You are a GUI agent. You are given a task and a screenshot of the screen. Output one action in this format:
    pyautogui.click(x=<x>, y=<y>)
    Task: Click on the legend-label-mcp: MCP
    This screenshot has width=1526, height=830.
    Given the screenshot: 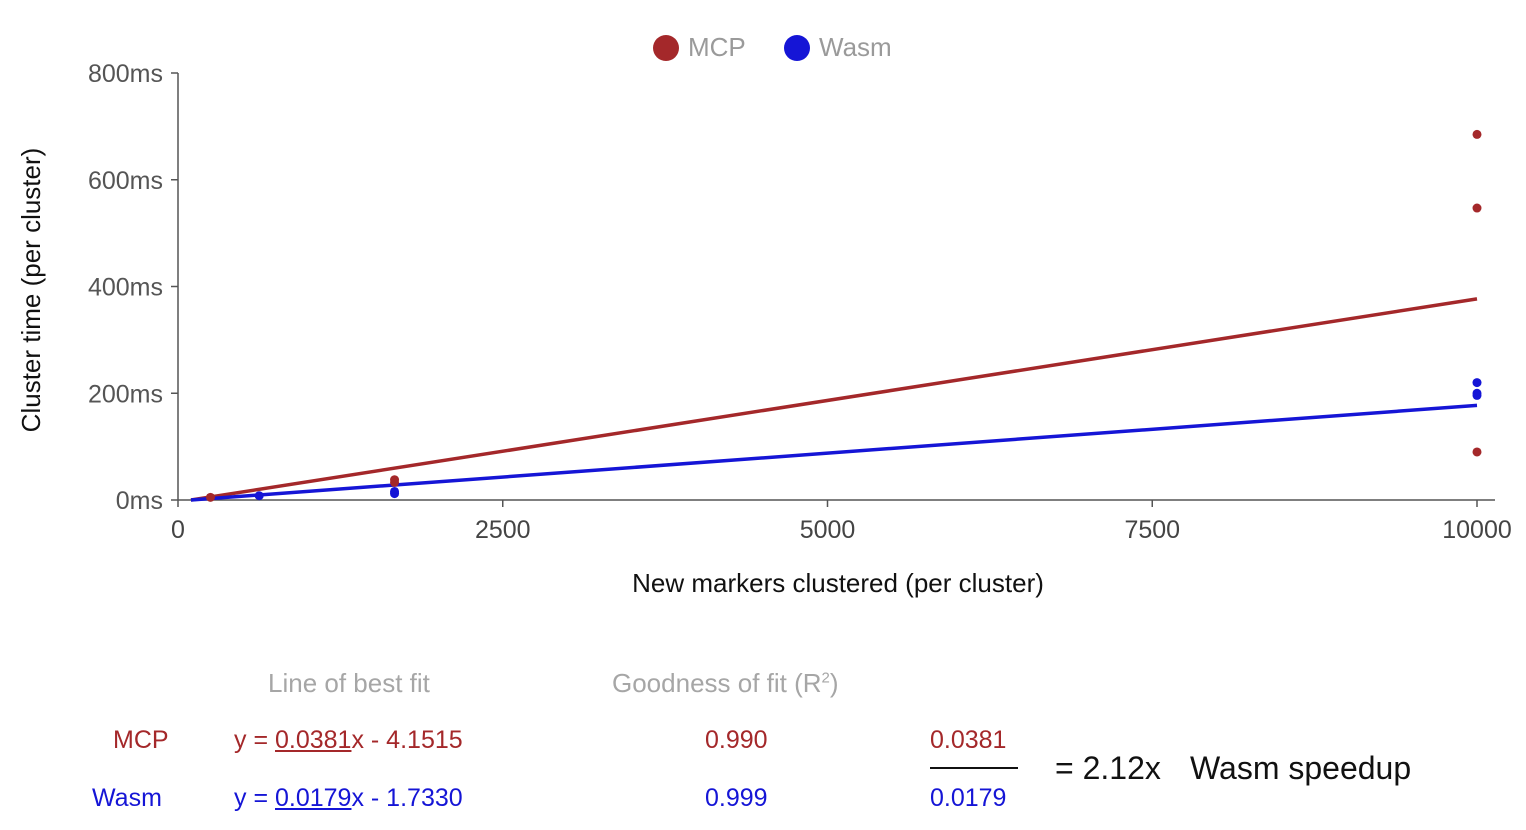 What is the action you would take?
    pyautogui.click(x=717, y=47)
    